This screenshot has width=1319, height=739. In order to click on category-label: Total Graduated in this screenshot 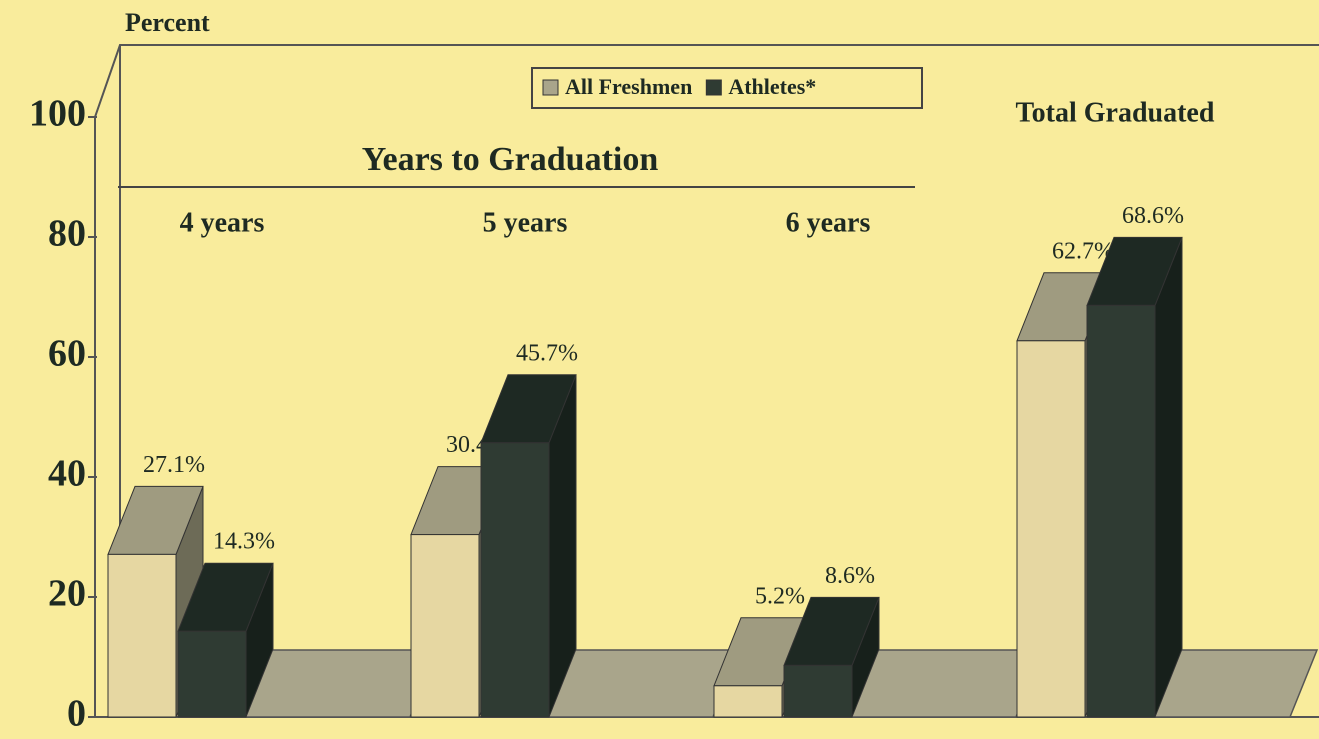, I will do `click(1115, 112)`.